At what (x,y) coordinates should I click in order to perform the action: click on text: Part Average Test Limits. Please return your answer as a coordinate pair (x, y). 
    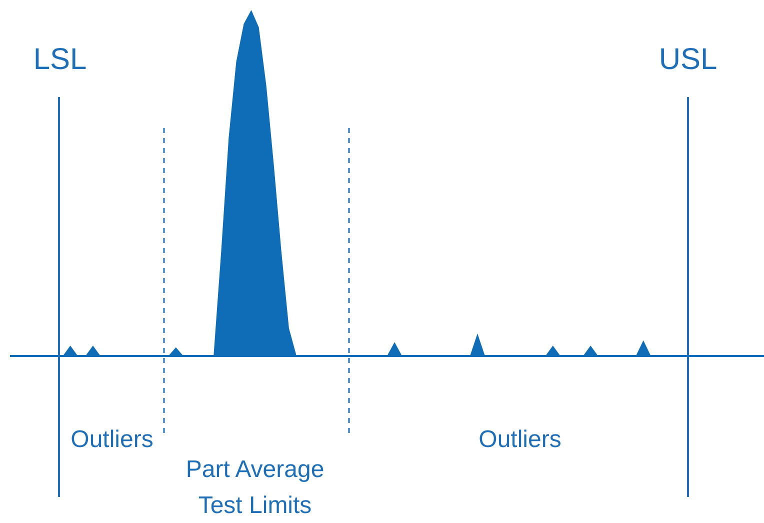
    Looking at the image, I should click on (255, 487).